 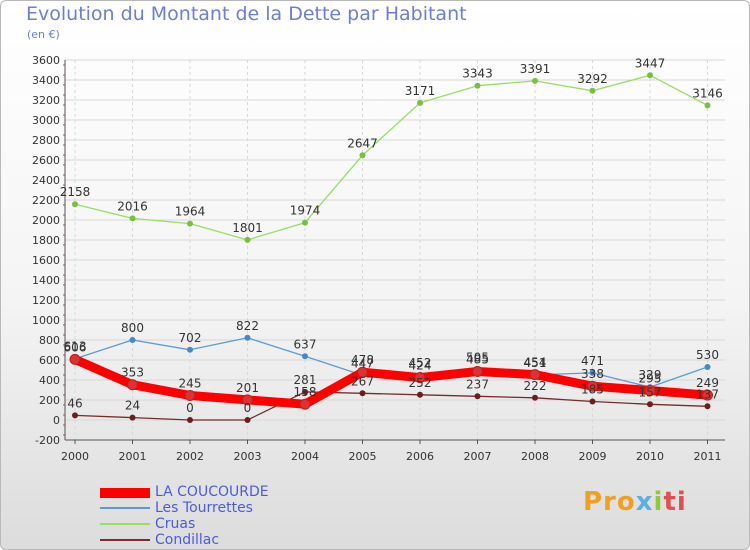 I want to click on y-tick-label: 800, so click(x=49, y=340).